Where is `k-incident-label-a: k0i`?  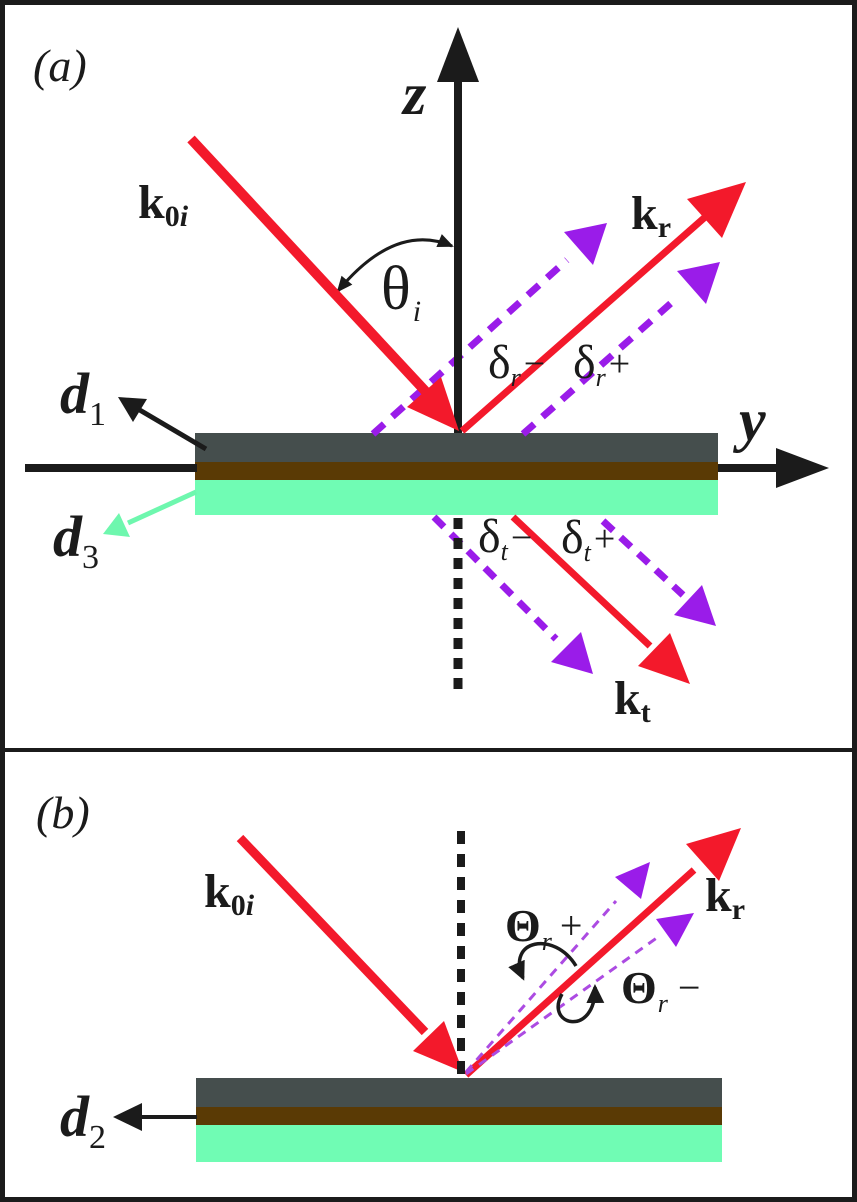
k-incident-label-a: k0i is located at coordinates (163, 205).